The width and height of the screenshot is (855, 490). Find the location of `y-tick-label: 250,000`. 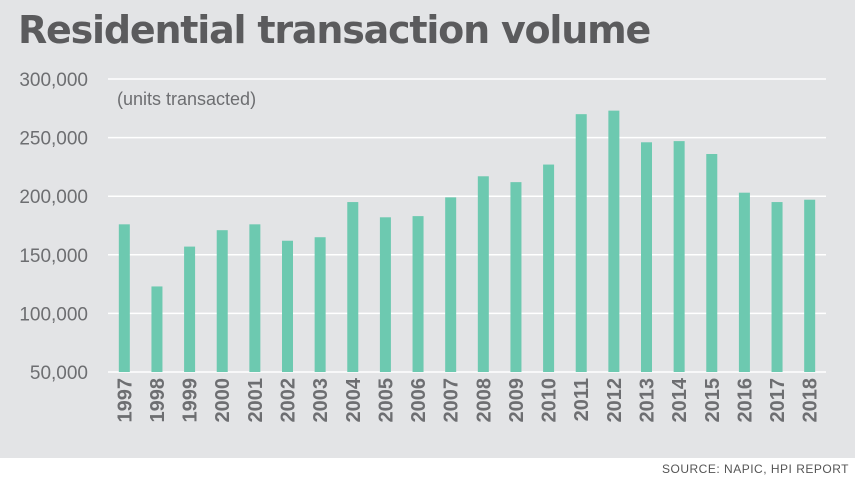

y-tick-label: 250,000 is located at coordinates (53, 139).